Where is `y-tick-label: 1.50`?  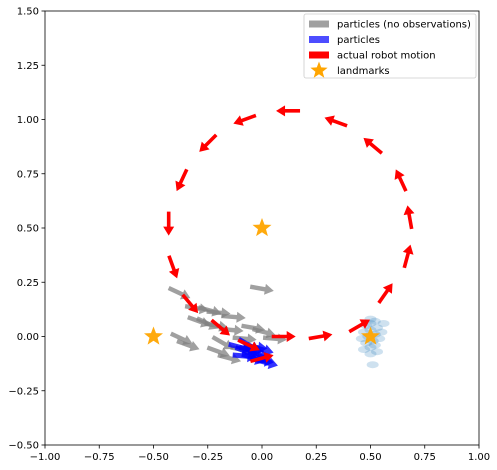 y-tick-label: 1.50 is located at coordinates (28, 12).